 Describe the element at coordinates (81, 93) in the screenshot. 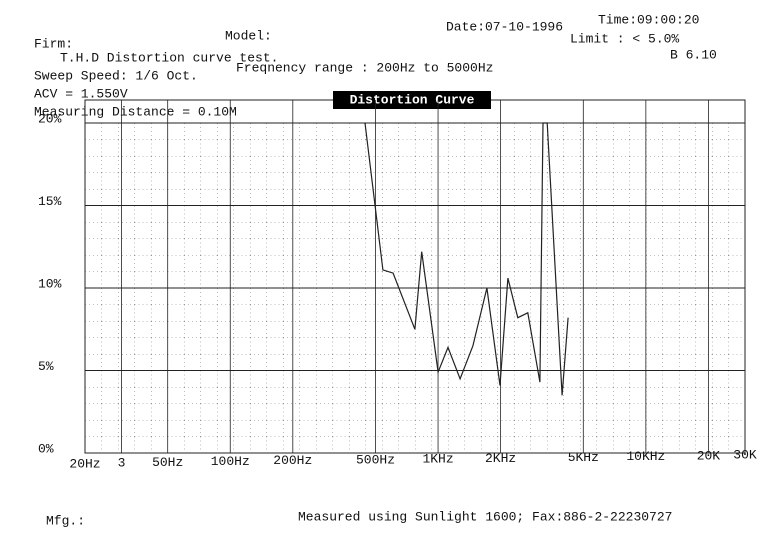

I see `acv: ACV = 1.550V` at that location.